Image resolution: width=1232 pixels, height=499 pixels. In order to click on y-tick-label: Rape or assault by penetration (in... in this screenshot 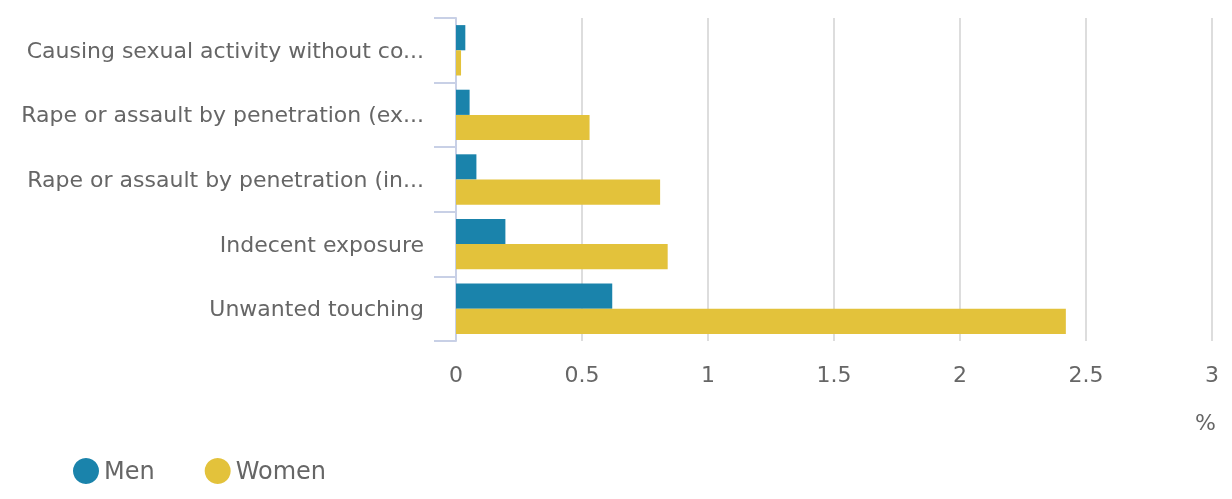, I will do `click(225, 179)`.